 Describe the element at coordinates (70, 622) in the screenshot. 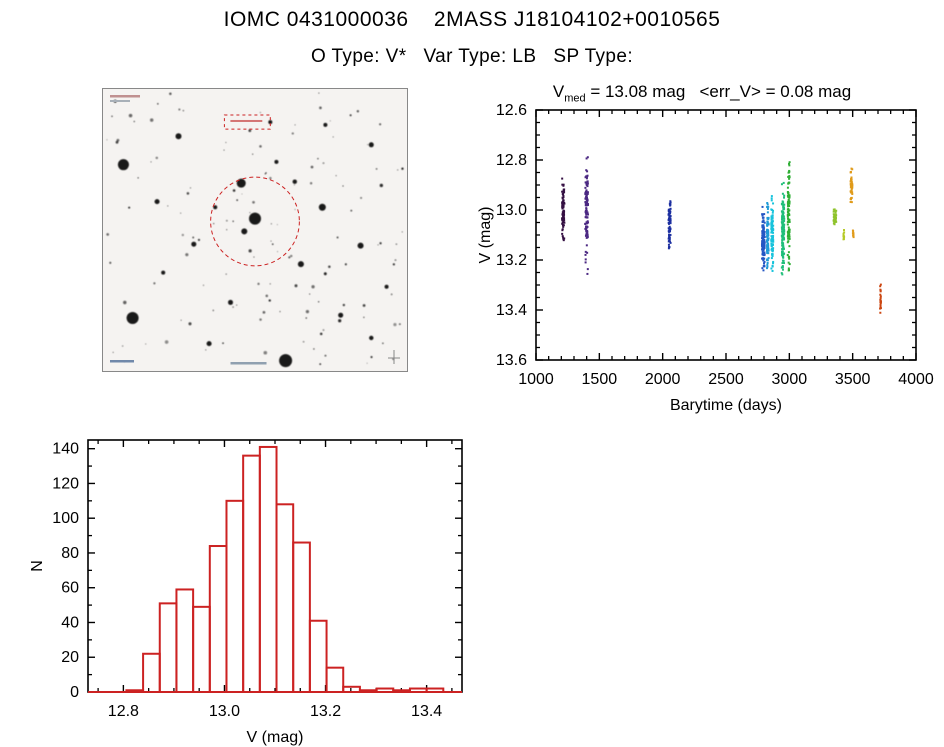

I see `svg-text: 40` at that location.